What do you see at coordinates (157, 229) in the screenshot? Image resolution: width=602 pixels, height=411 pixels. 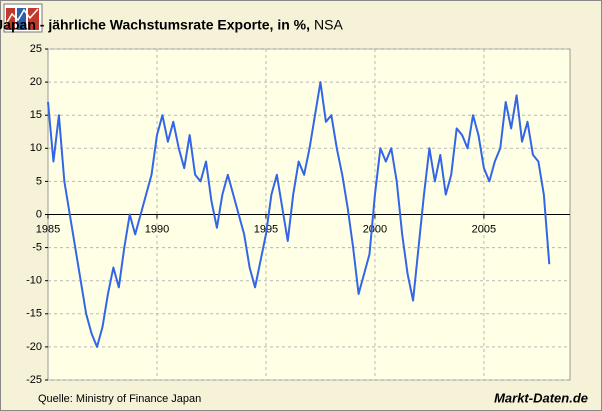 I see `x-tick-label: 1990` at bounding box center [157, 229].